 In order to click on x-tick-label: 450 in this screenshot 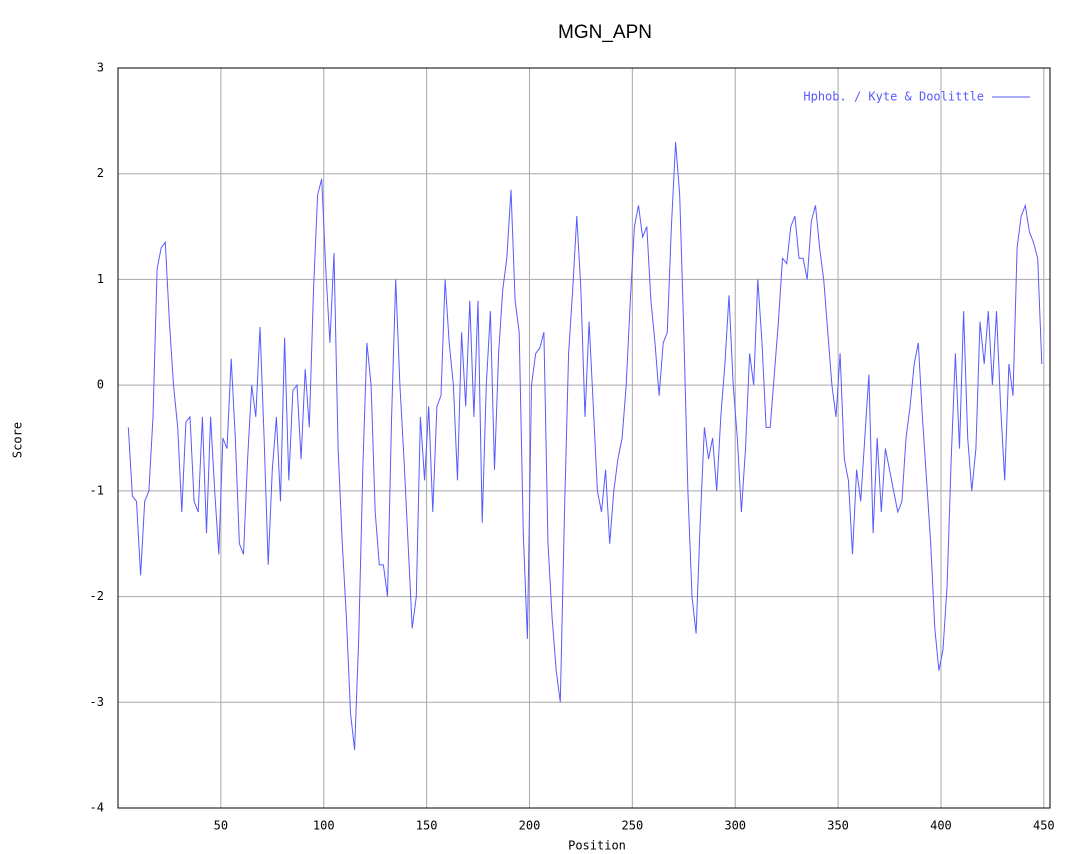, I will do `click(1044, 826)`.